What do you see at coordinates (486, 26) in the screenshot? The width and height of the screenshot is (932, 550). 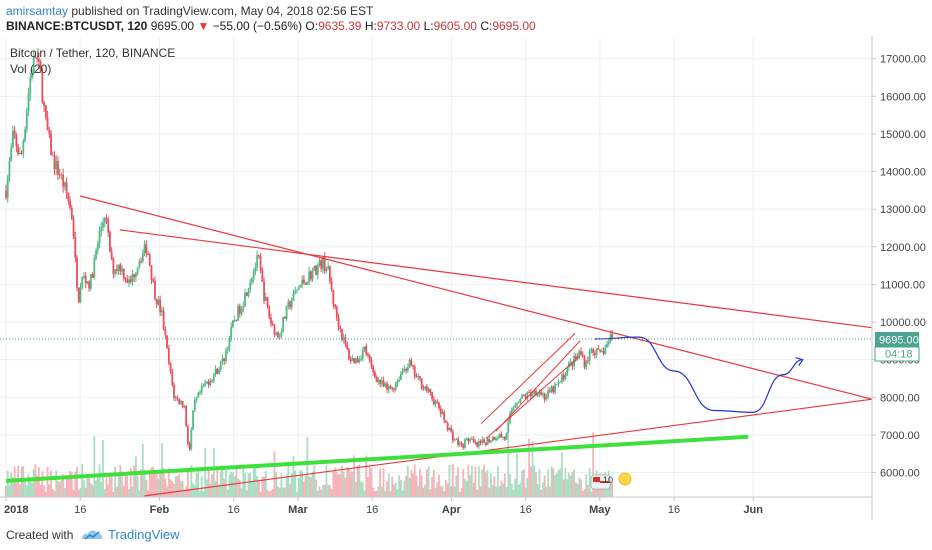 I see `close-label: C:` at bounding box center [486, 26].